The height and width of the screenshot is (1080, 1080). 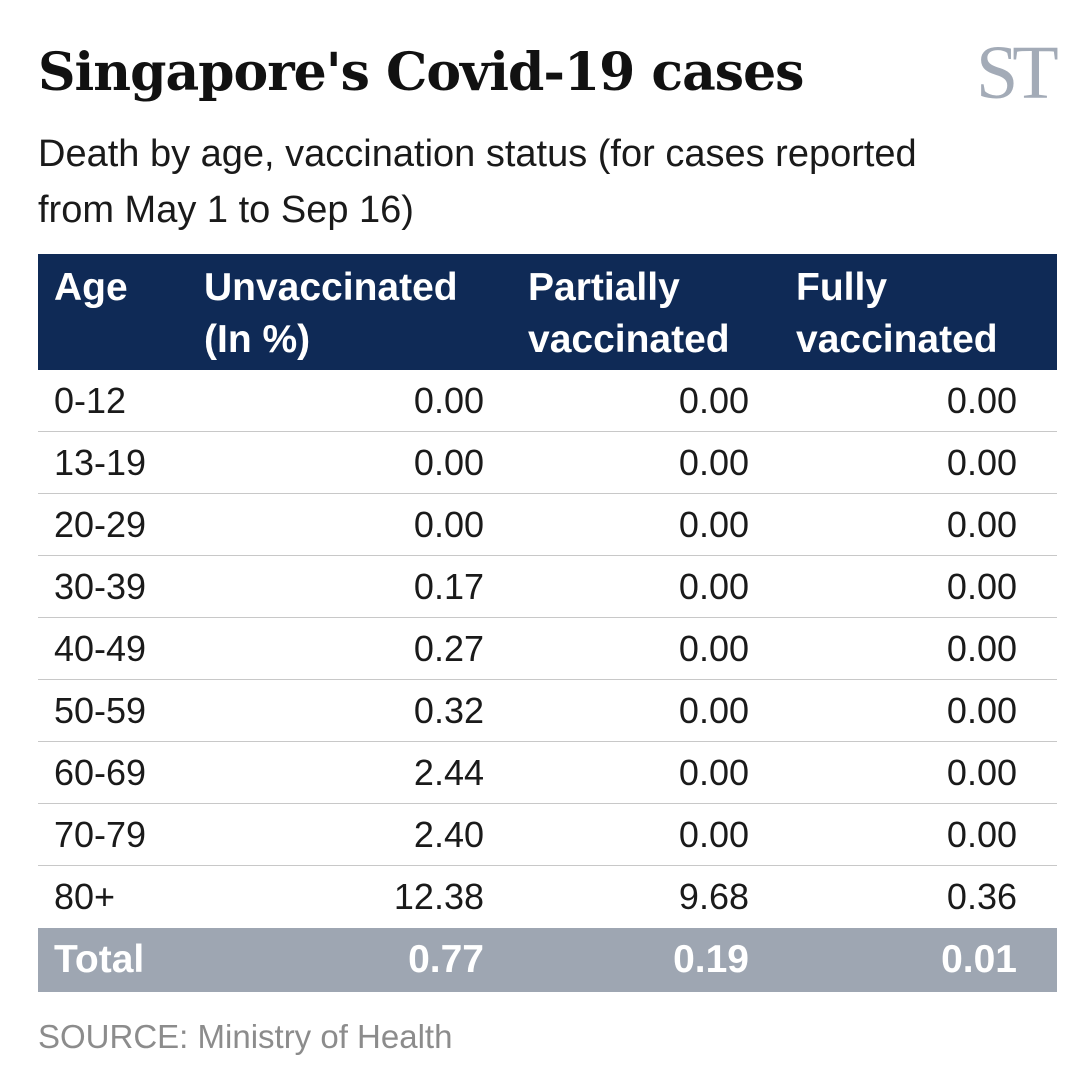 I want to click on unvaccinated-cell: 2.40, so click(x=448, y=834).